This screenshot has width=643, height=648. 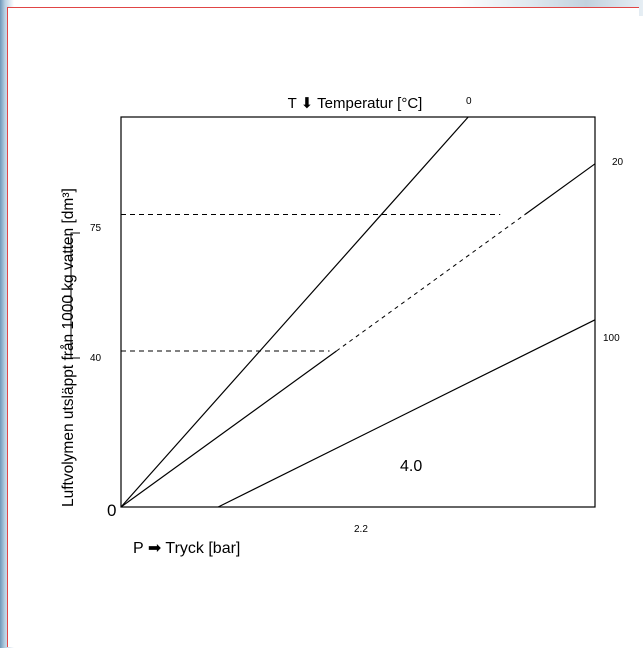 I want to click on y-bracket, so click(x=72, y=295).